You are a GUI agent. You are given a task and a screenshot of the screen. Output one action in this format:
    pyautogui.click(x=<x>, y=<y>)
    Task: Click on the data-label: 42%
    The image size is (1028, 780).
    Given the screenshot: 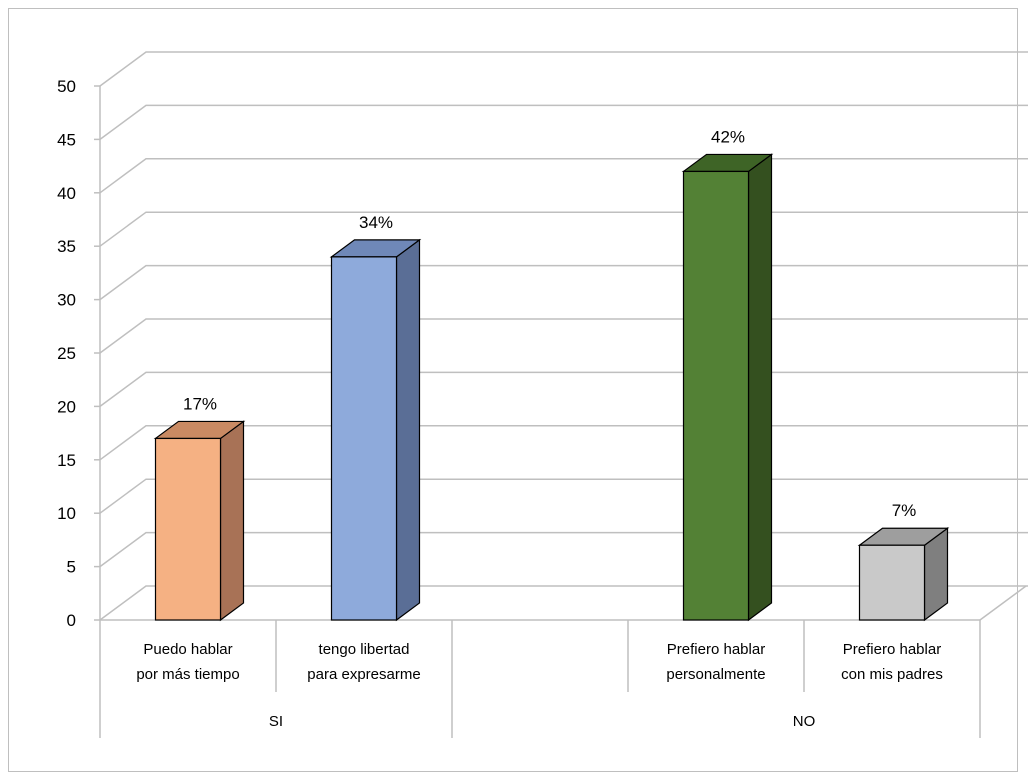 What is the action you would take?
    pyautogui.click(x=728, y=136)
    